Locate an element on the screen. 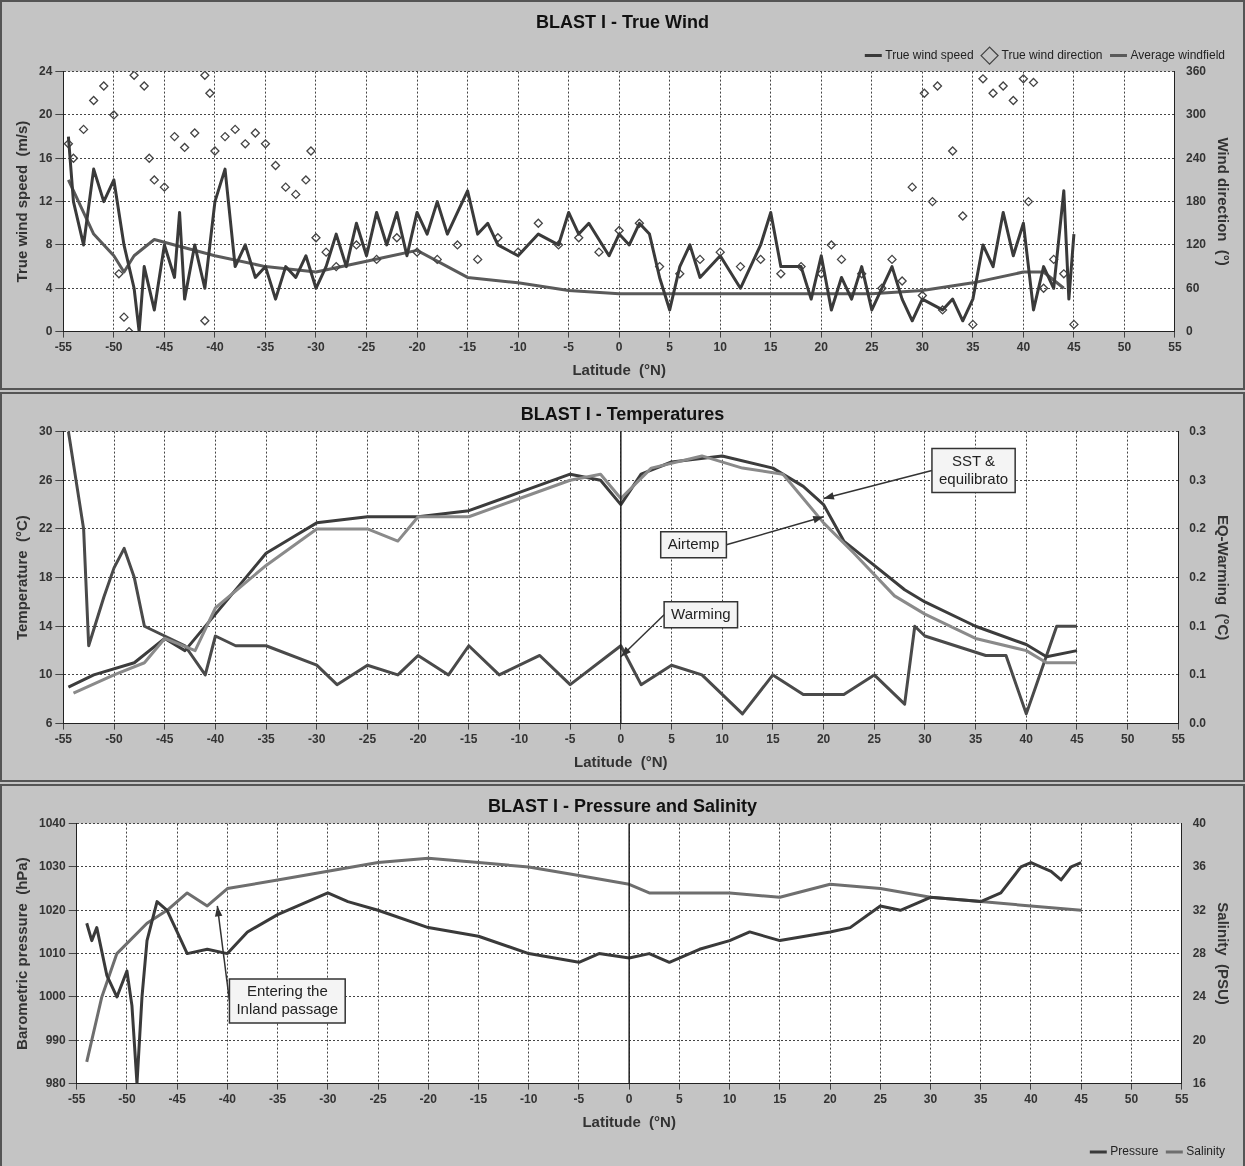 The image size is (1245, 1166). y-tick-label: 14 is located at coordinates (45, 625).